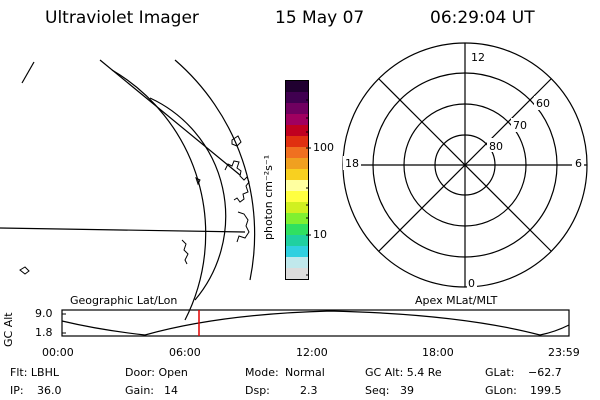  What do you see at coordinates (185, 352) in the screenshot?
I see `altplot-xtick-1: 06:00` at bounding box center [185, 352].